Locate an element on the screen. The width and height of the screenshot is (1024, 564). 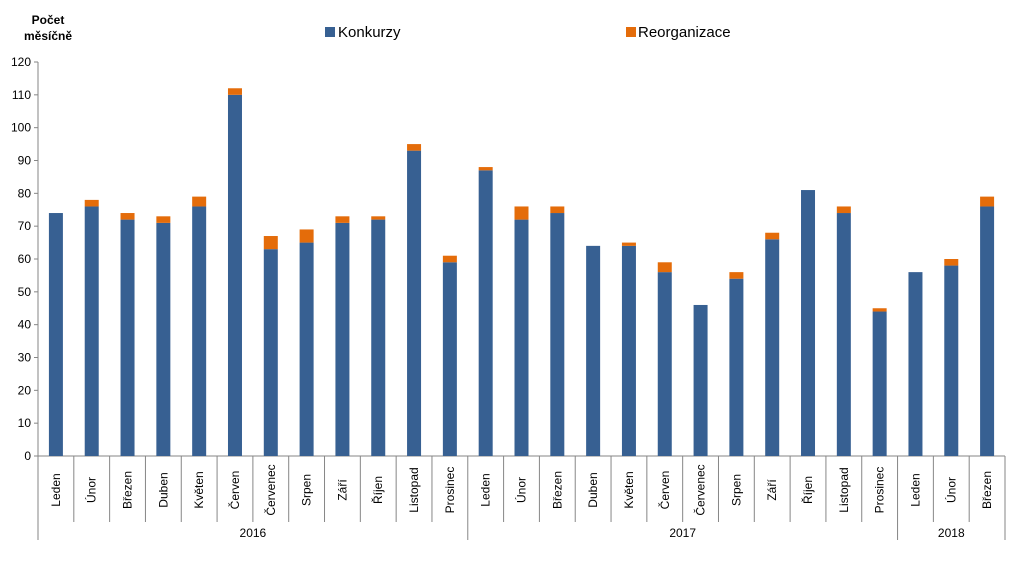
x-group-label: 2017 is located at coordinates (682, 533).